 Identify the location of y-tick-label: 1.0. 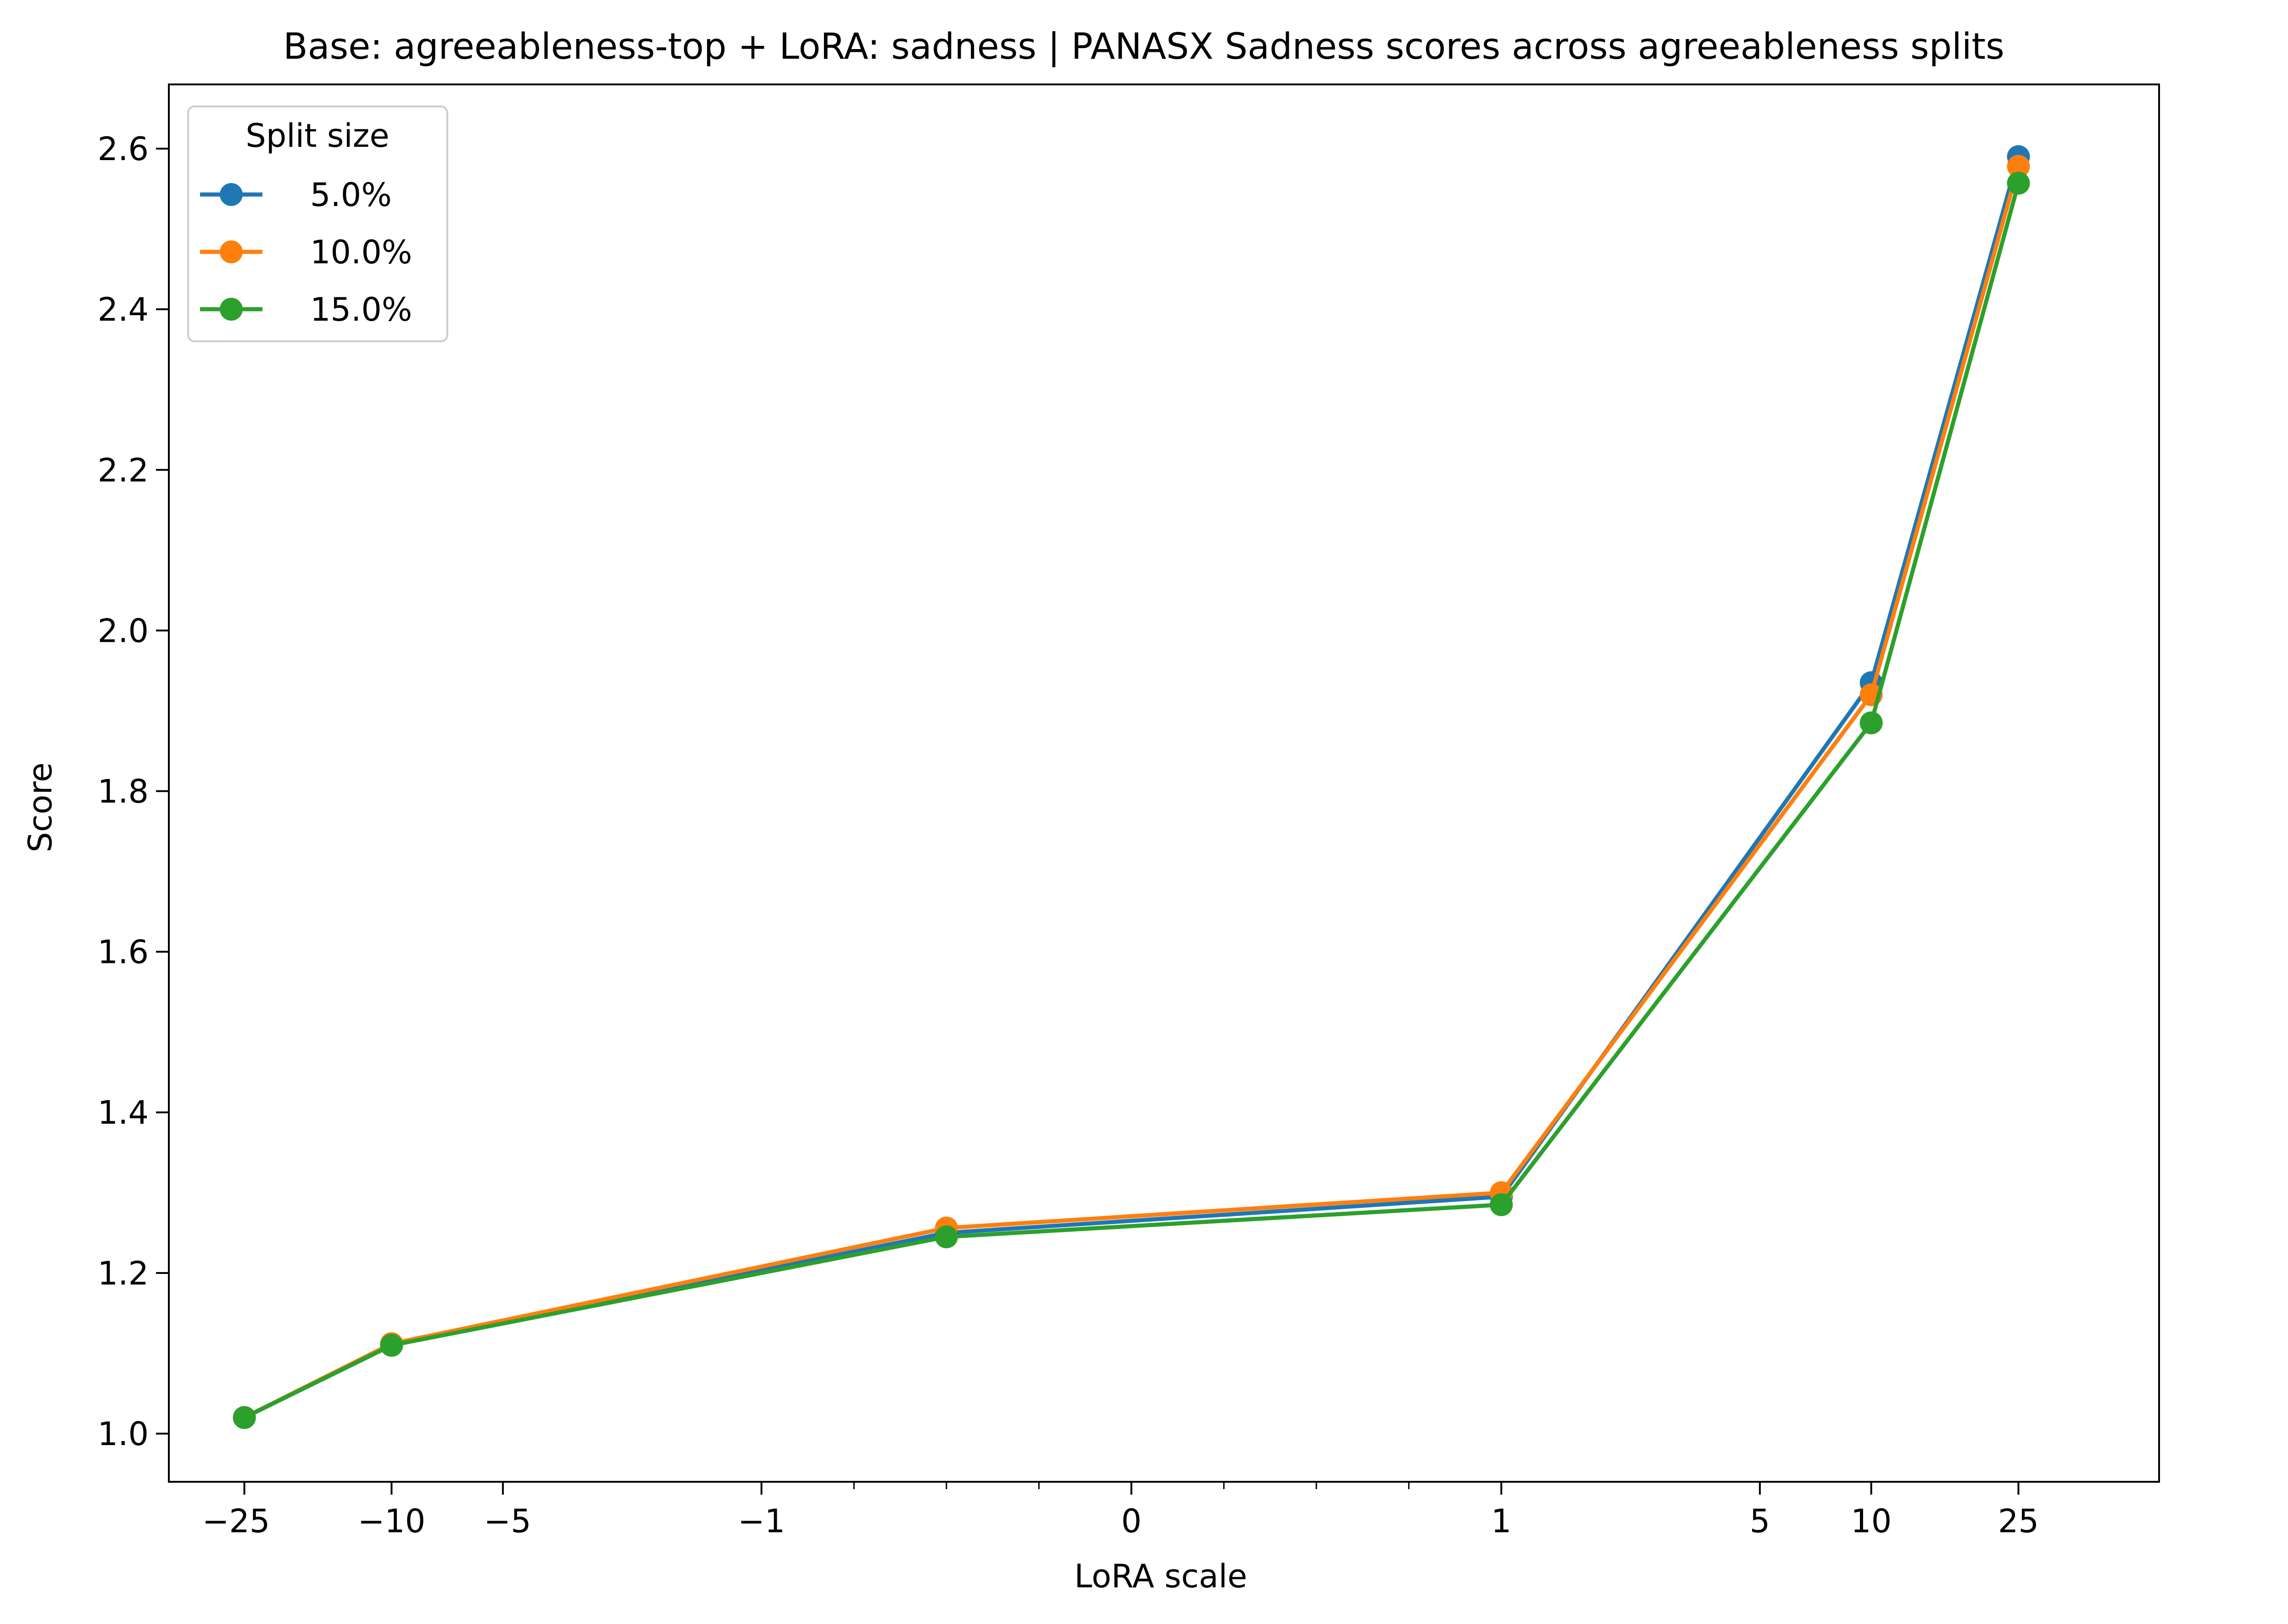
(123, 1434).